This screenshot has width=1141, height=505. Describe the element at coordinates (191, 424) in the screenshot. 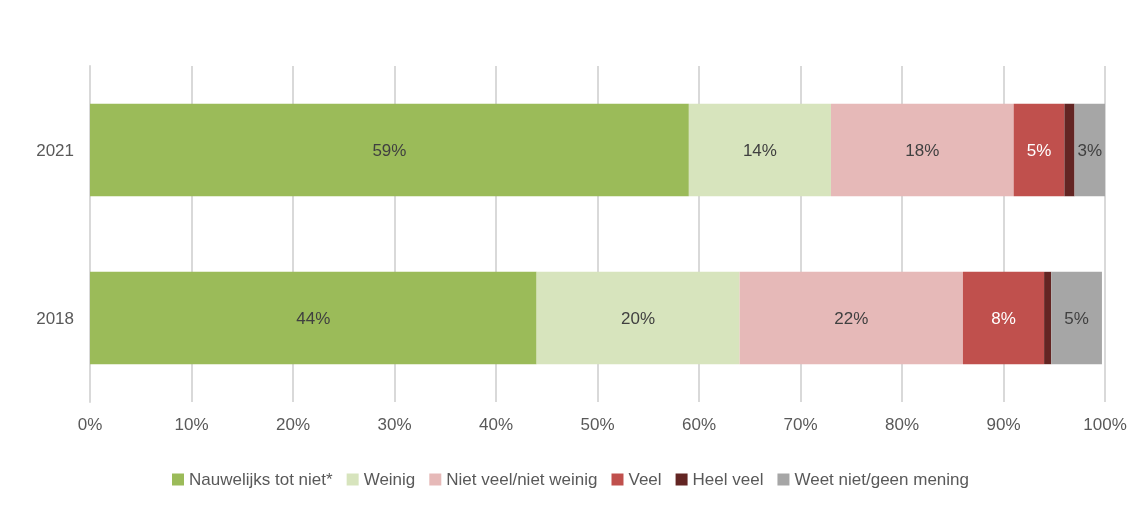

I see `x-tick-label: 10%` at that location.